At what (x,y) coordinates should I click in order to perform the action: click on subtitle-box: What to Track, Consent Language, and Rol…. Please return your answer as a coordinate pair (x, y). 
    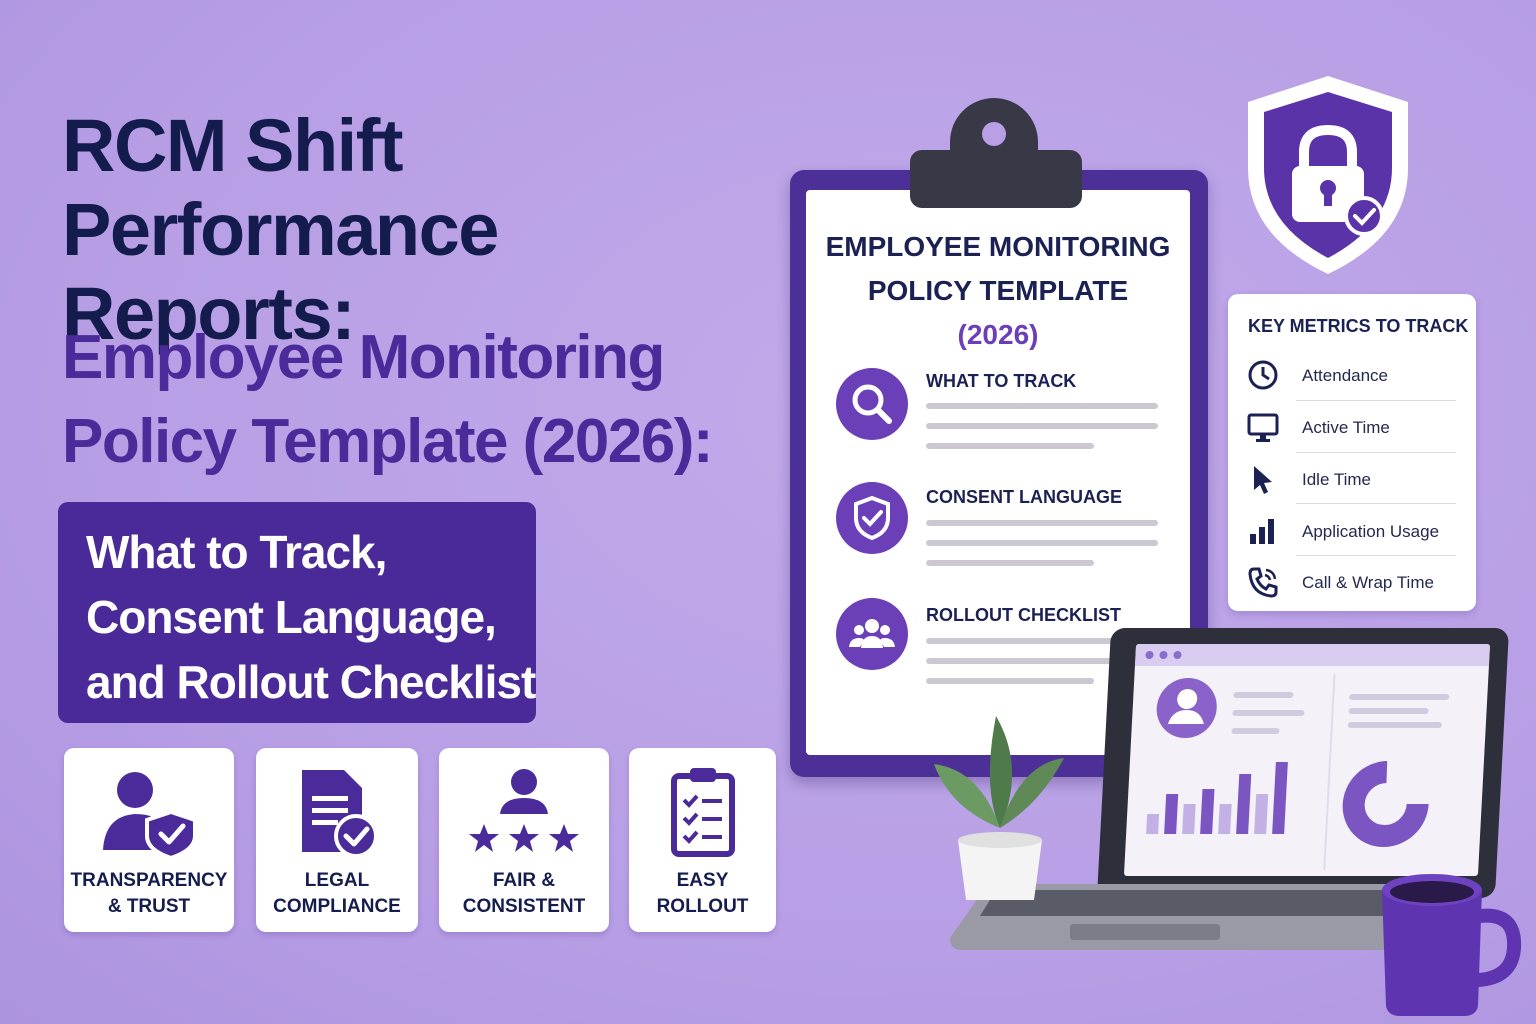
    Looking at the image, I should click on (297, 612).